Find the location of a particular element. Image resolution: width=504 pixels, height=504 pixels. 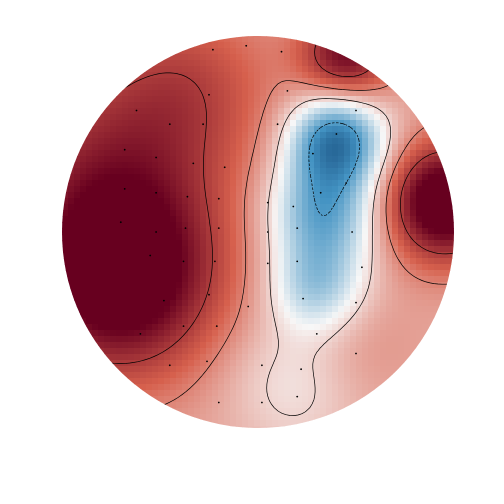

sensor-point is located at coordinates (267, 202).